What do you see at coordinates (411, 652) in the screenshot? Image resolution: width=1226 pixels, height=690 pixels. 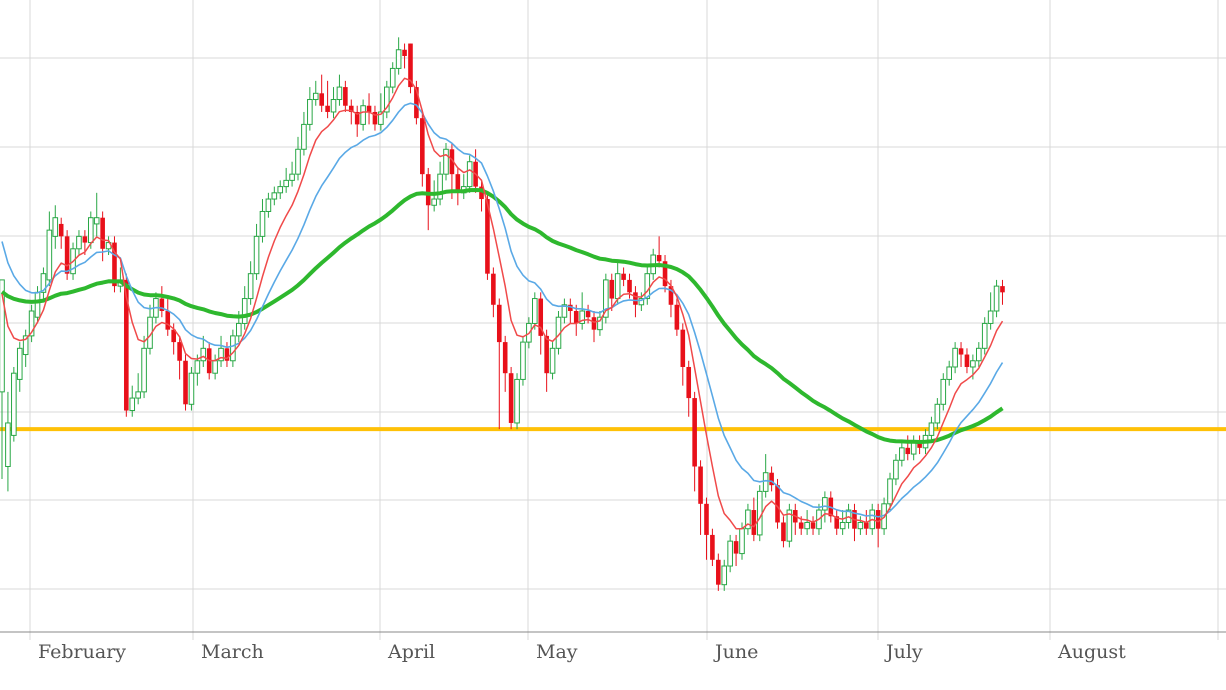 I see `tick-label-april: April` at bounding box center [411, 652].